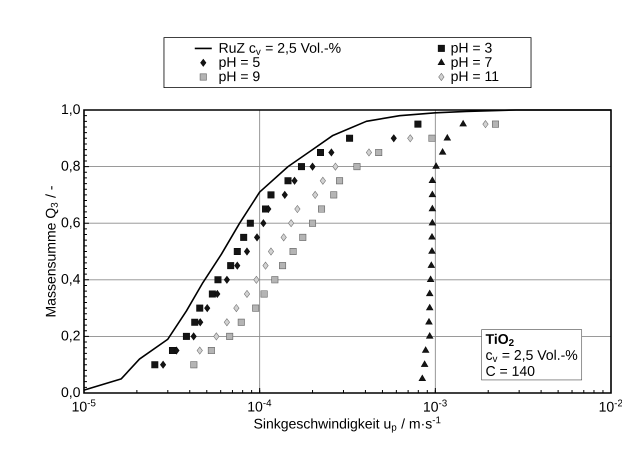 The height and width of the screenshot is (471, 622). I want to click on annotation: TiO$_{2}$, so click(500, 340).